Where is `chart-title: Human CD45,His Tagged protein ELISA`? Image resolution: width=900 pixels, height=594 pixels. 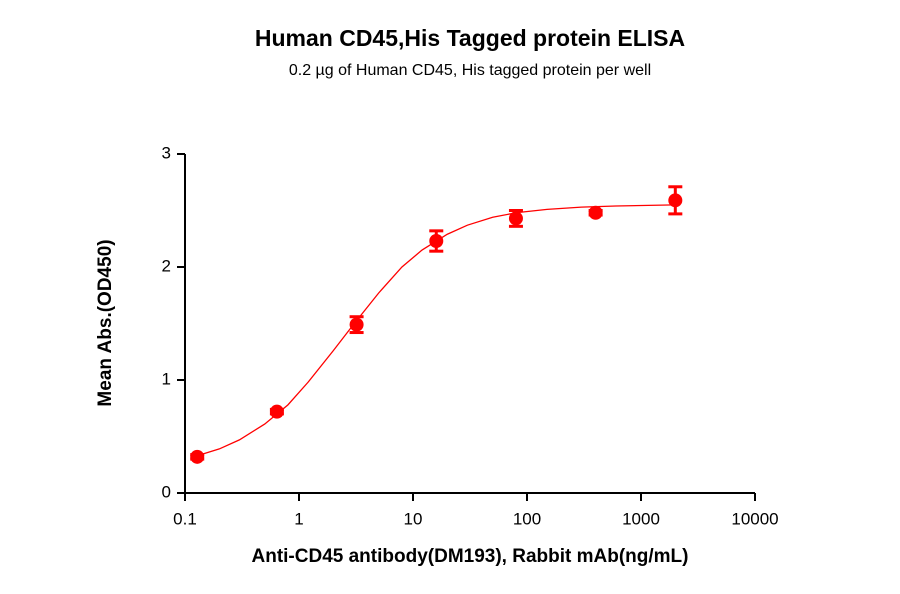 chart-title: Human CD45,His Tagged protein ELISA is located at coordinates (470, 38).